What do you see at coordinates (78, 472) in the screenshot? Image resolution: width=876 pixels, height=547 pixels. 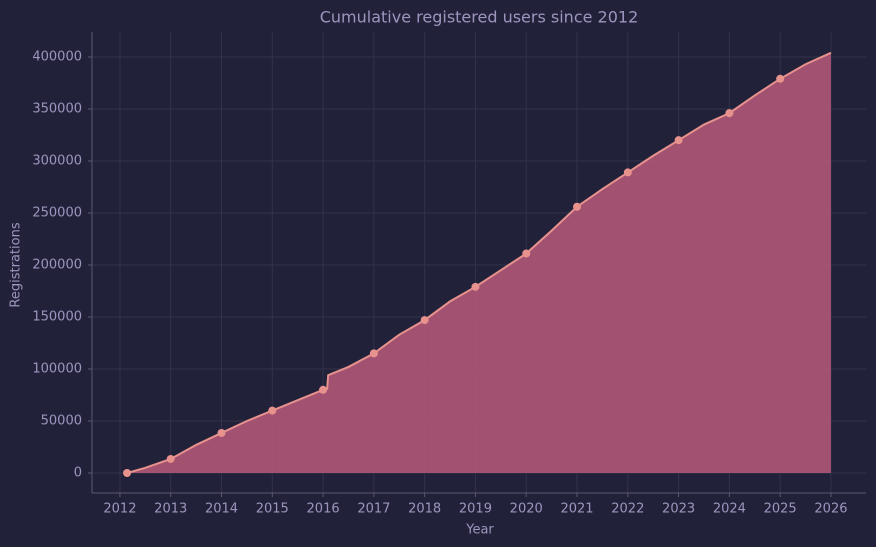 I see `y-tick-label: 0` at bounding box center [78, 472].